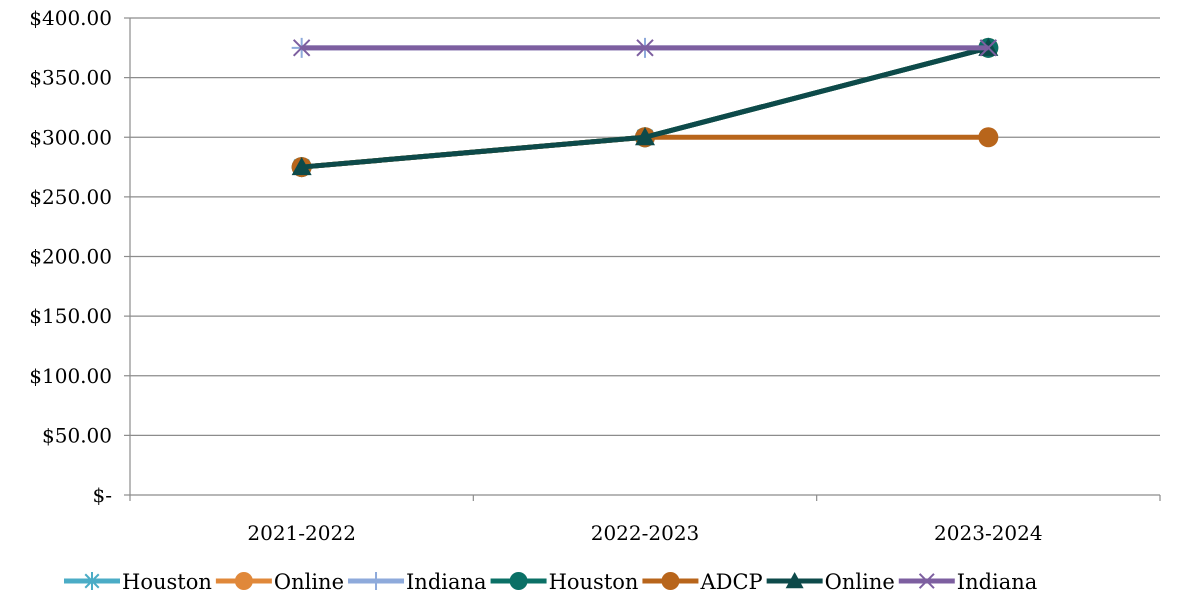  I want to click on series-line, so click(645, 107).